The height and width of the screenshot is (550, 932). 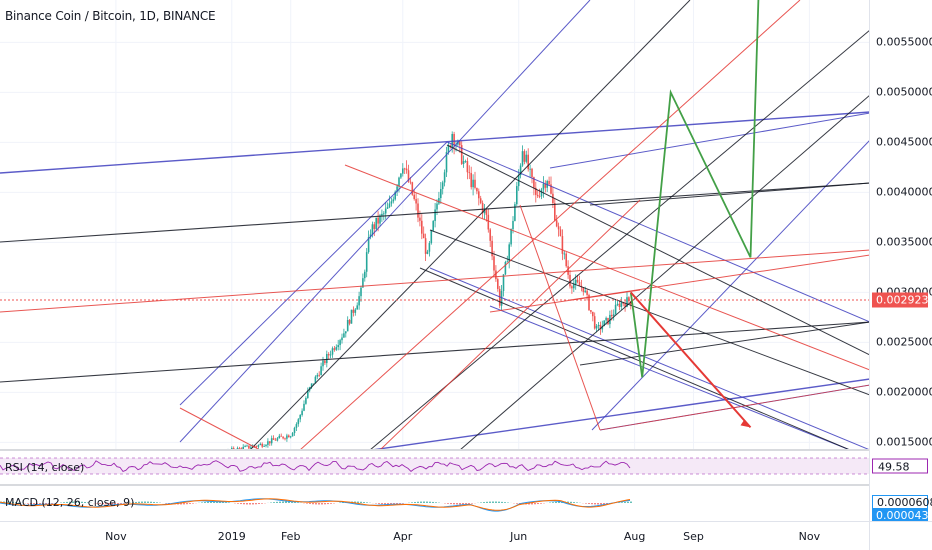 What do you see at coordinates (900, 466) in the screenshot?
I see `rsi-value-tag: 49.58` at bounding box center [900, 466].